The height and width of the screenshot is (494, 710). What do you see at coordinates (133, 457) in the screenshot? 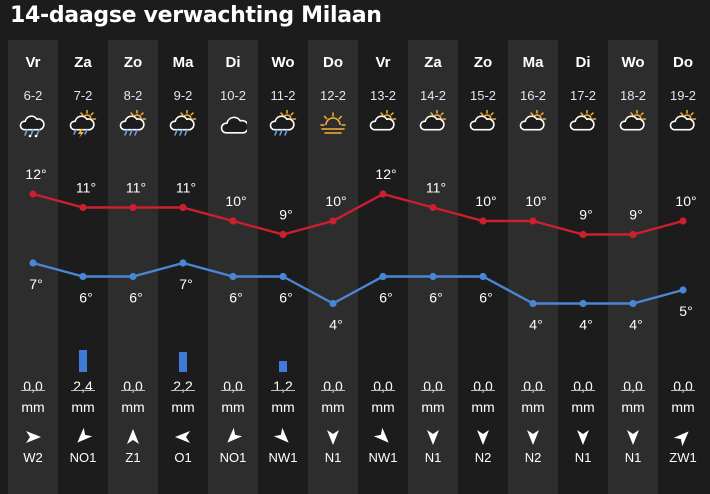
I see `wind-label: Z1` at bounding box center [133, 457].